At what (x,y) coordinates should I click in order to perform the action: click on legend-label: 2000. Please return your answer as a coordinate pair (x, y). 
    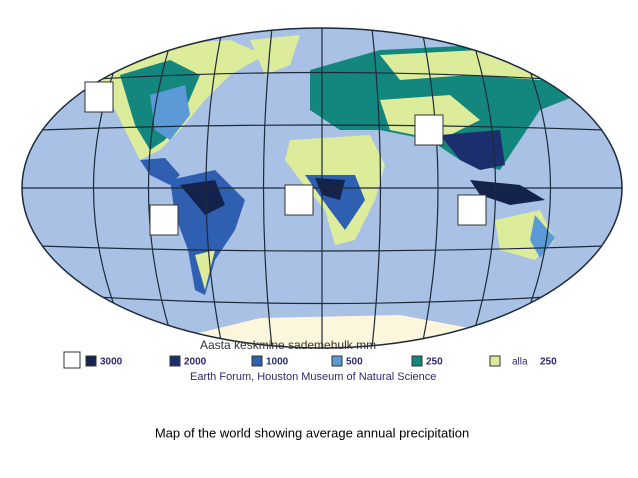
    Looking at the image, I should click on (195, 362).